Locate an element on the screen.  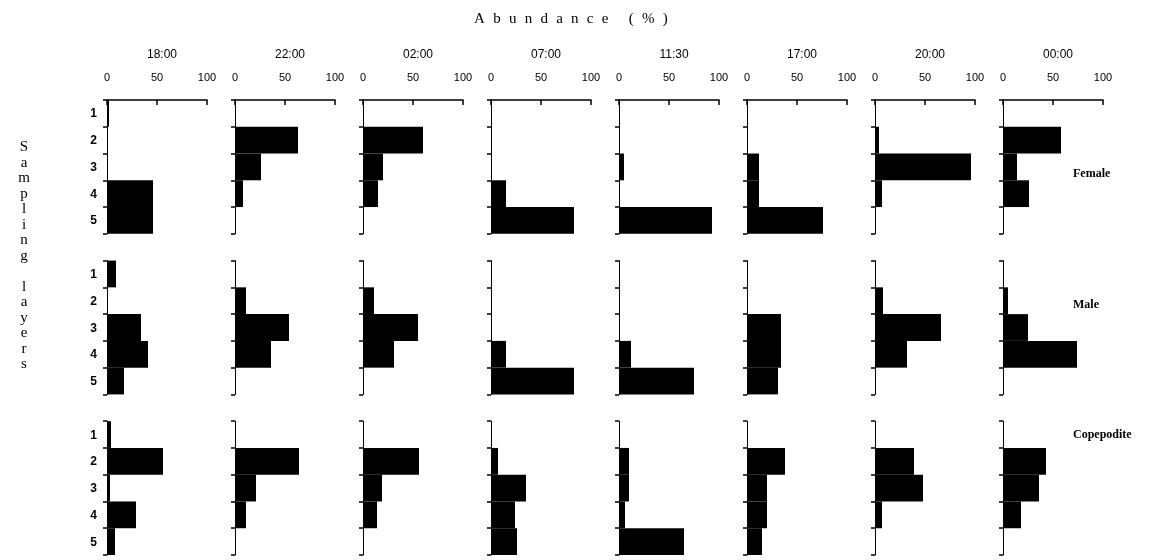
chart-title: 22:00 is located at coordinates (290, 54).